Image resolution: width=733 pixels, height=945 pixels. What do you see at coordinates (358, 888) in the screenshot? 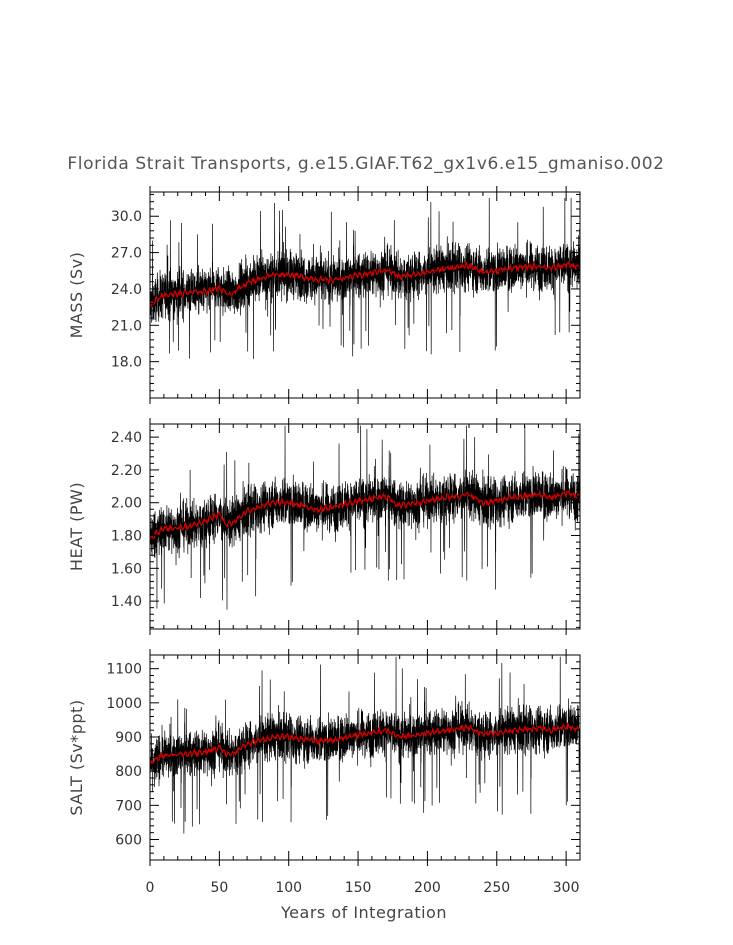
I see `x-tick-label: 150` at bounding box center [358, 888].